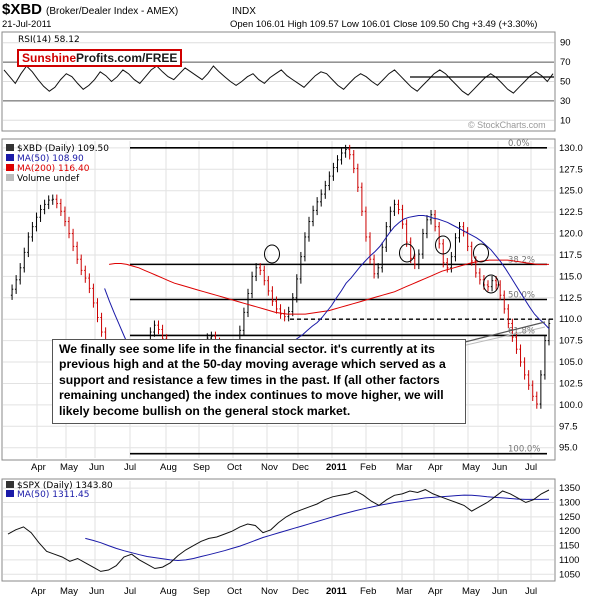 The height and width of the screenshot is (602, 602). Describe the element at coordinates (368, 591) in the screenshot. I see `spx-x-tick-label: Feb` at that location.